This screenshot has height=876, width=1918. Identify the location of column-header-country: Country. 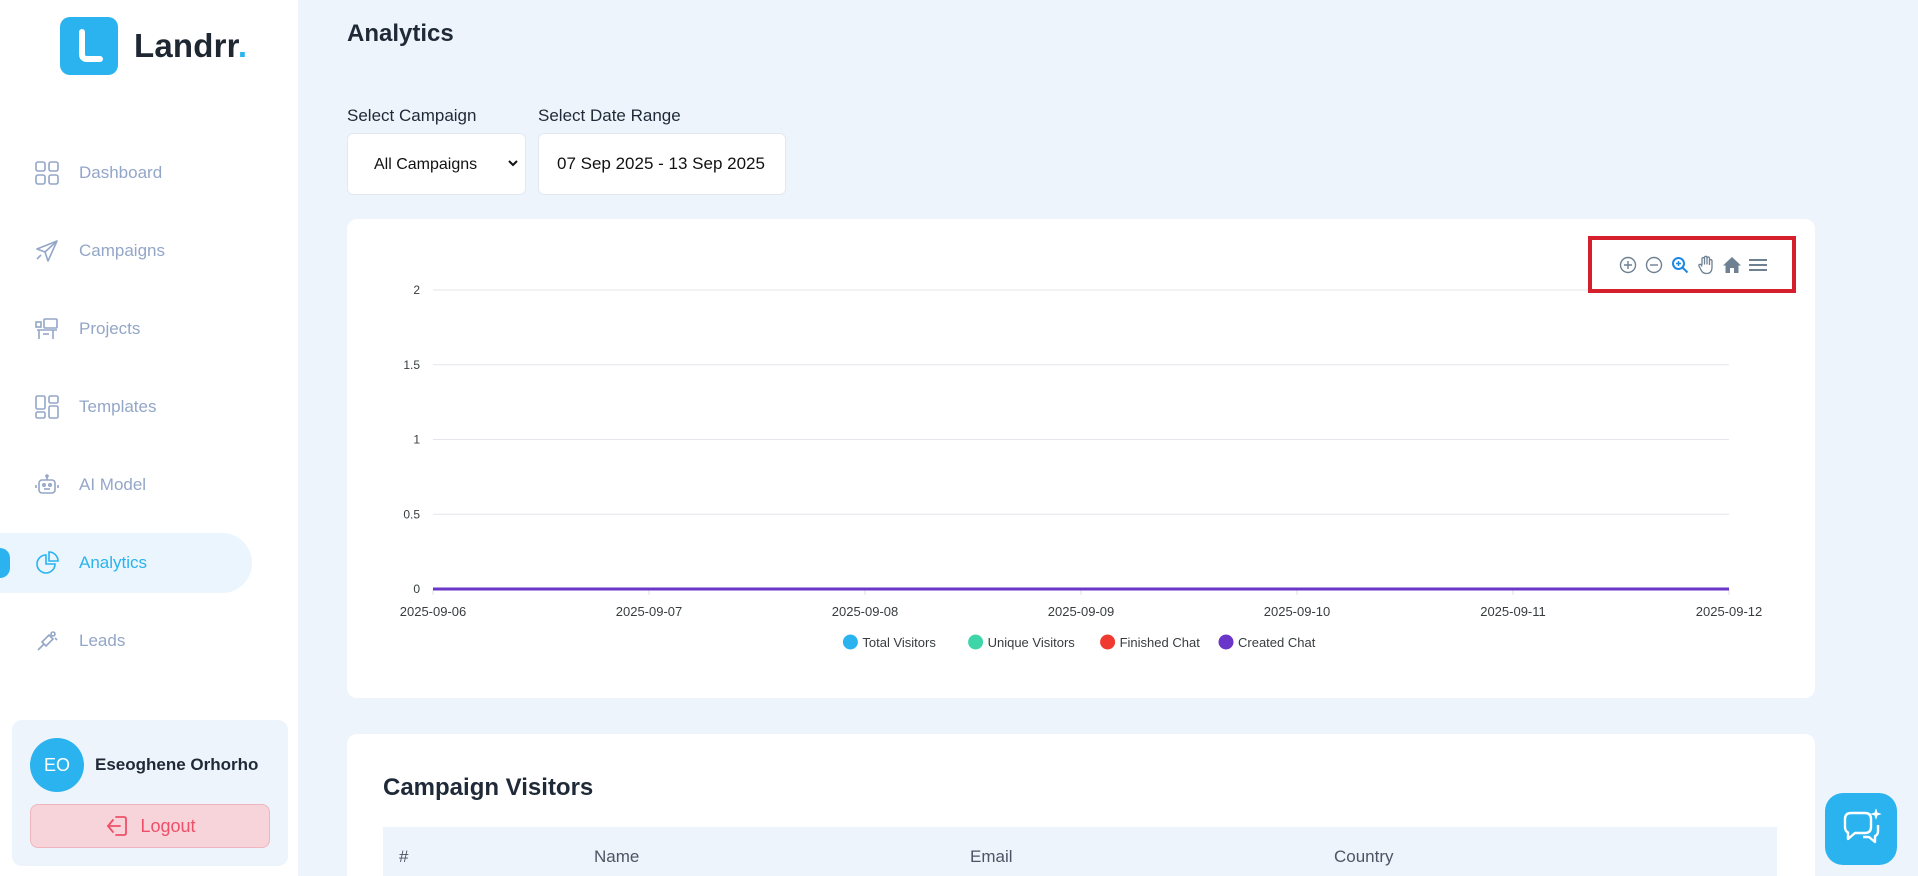
(1364, 856).